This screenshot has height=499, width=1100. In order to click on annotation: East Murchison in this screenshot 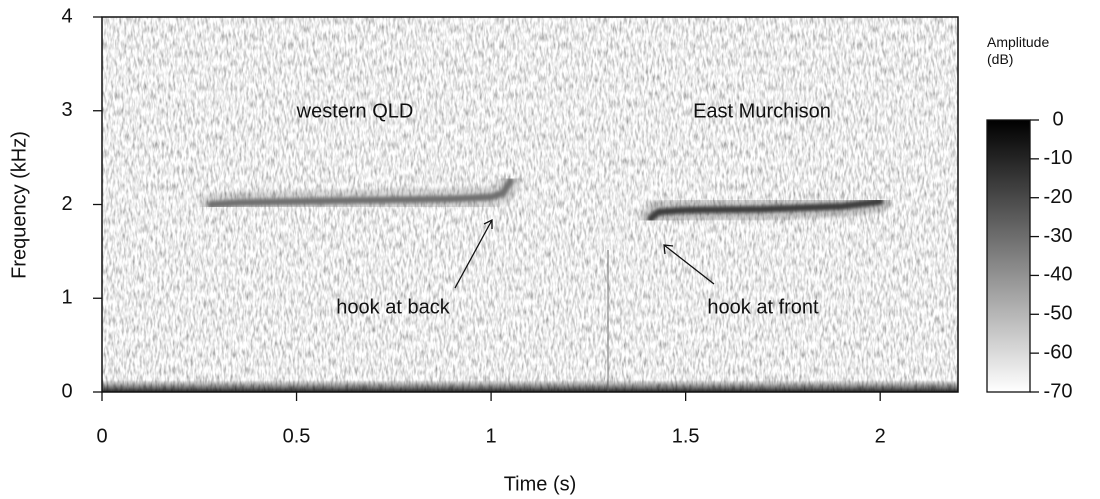, I will do `click(762, 111)`.